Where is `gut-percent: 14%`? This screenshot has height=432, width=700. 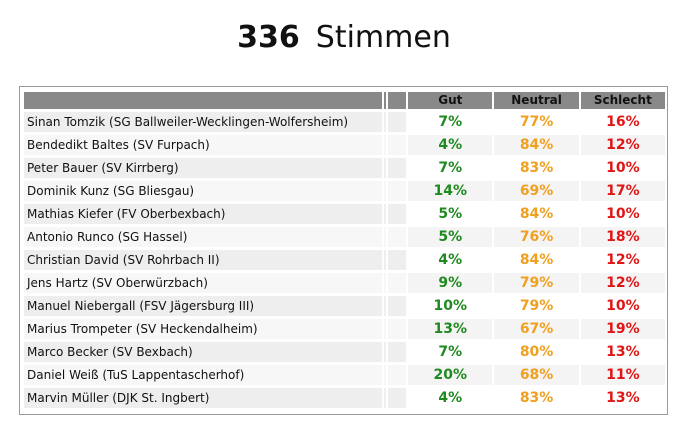 gut-percent: 14% is located at coordinates (450, 191).